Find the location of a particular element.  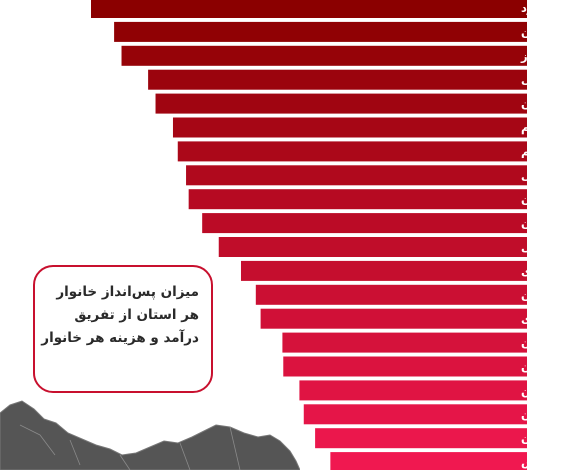

bar-label-18: گلستان is located at coordinates (542, 414).